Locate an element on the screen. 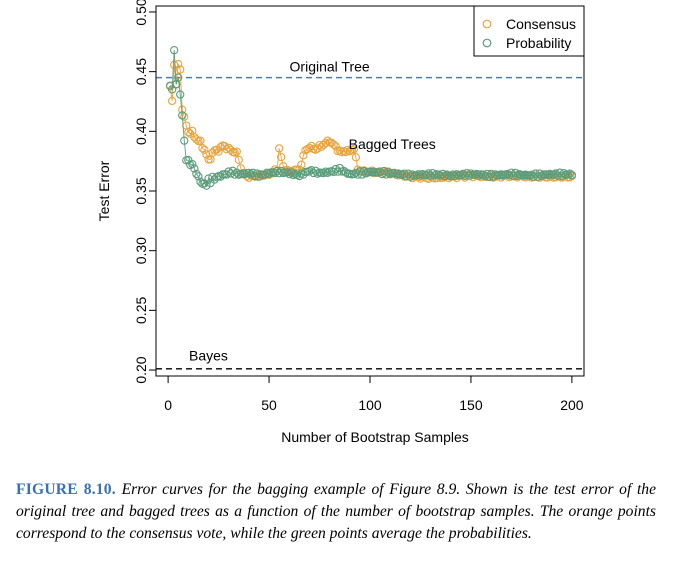 The image size is (686, 571). y-tick-label: 0.30 is located at coordinates (141, 250).